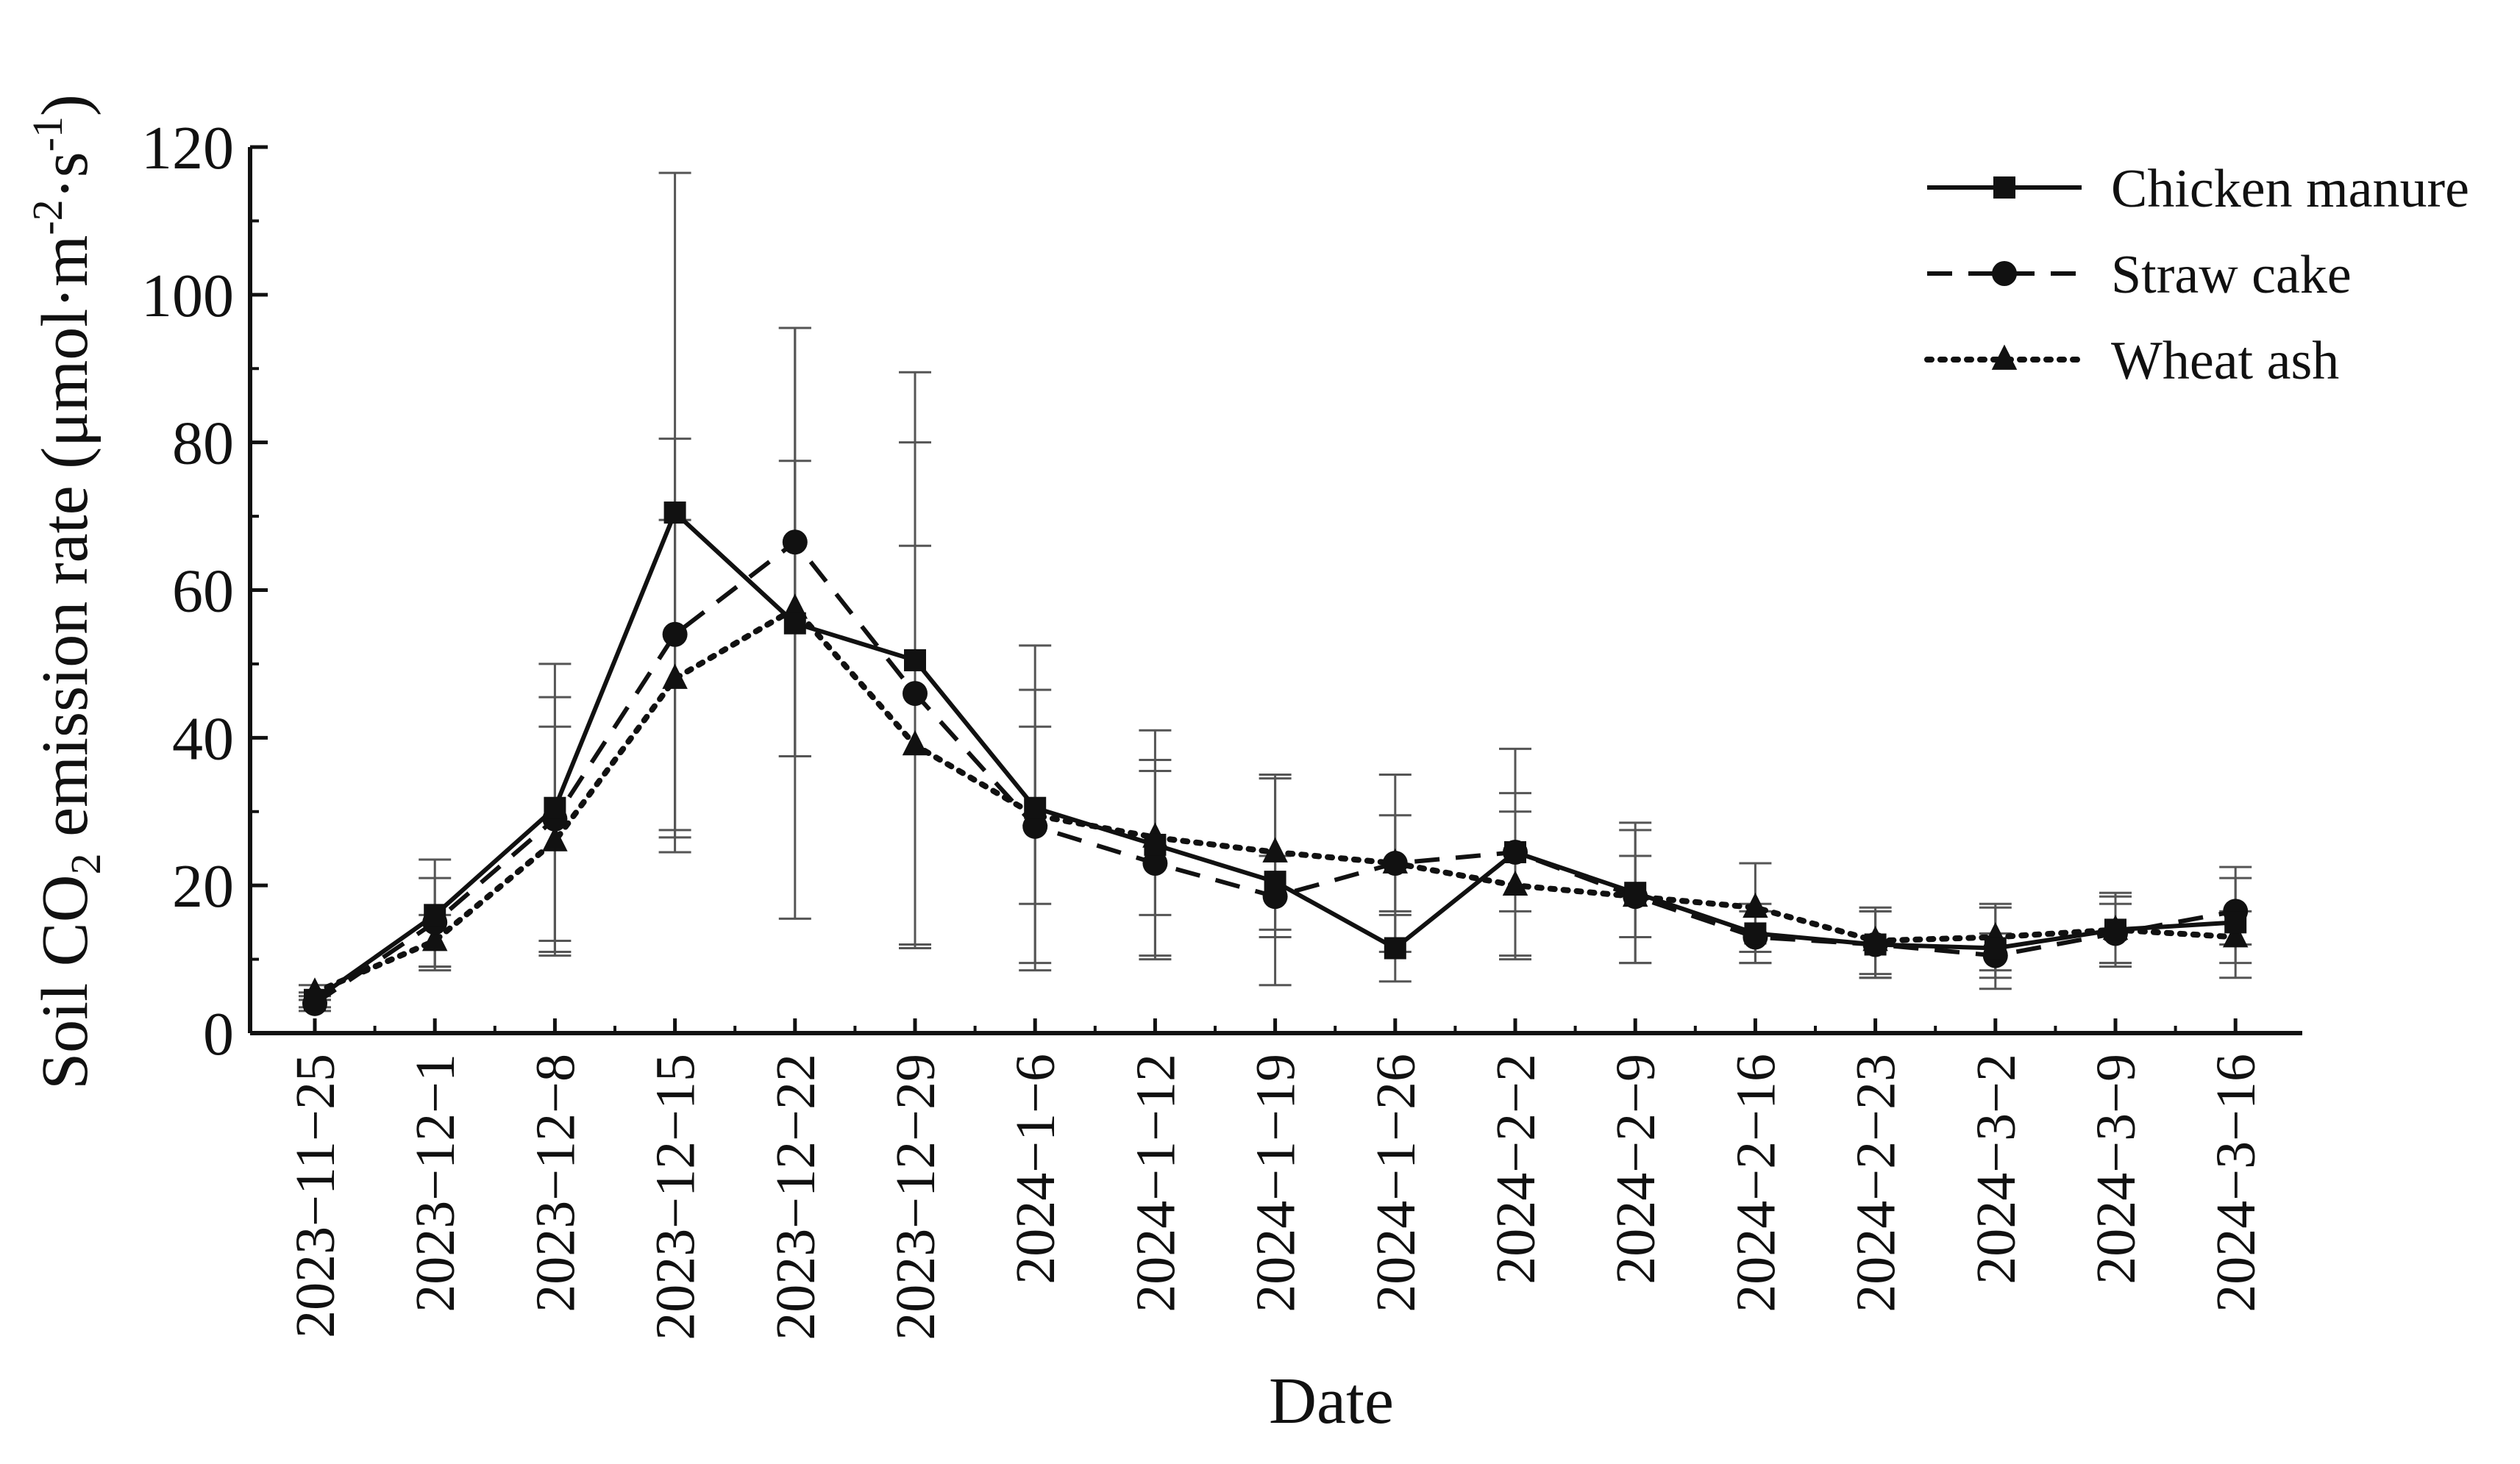 This screenshot has height=1464, width=2520. What do you see at coordinates (203, 738) in the screenshot?
I see `y-tick-label: 40` at bounding box center [203, 738].